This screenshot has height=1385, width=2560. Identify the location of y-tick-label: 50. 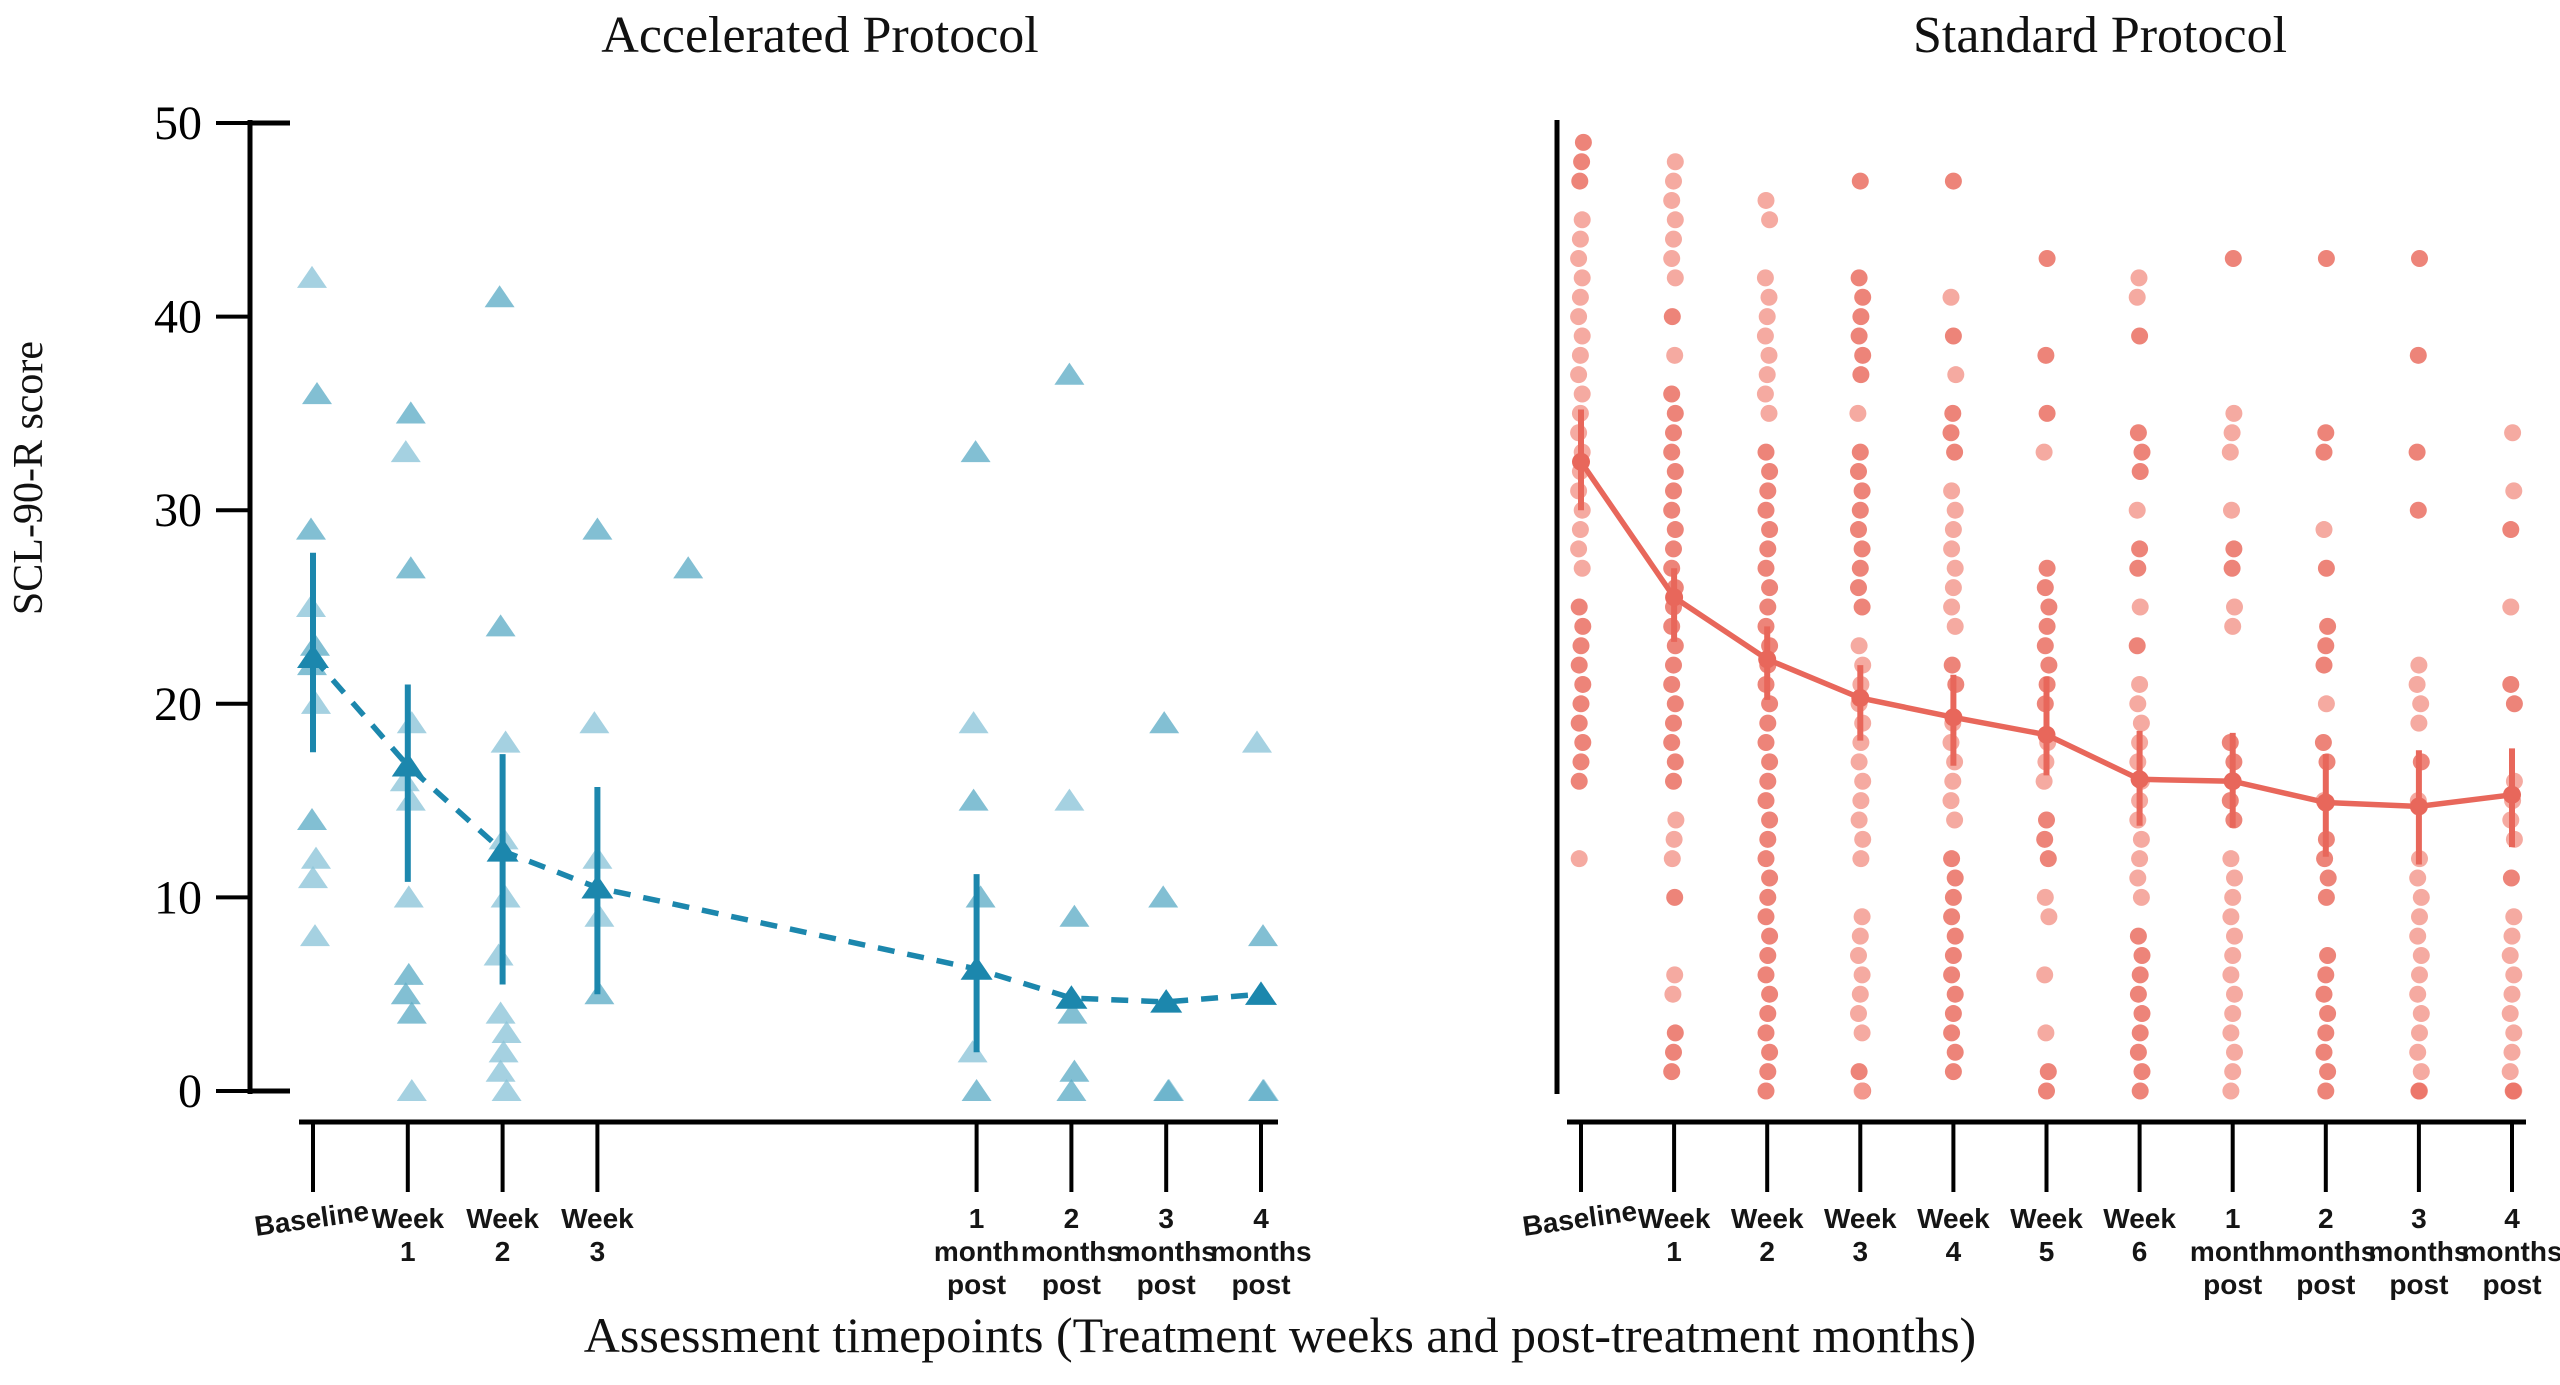
(178, 123).